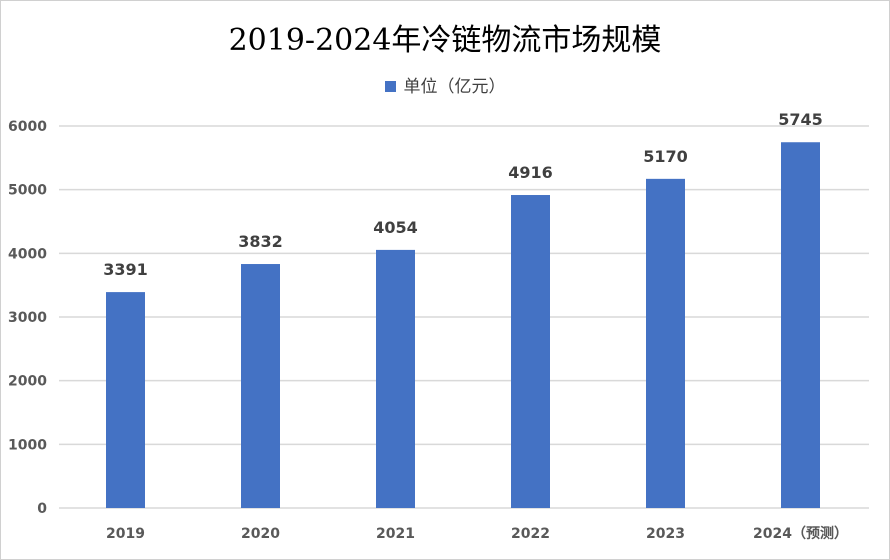 Image resolution: width=890 pixels, height=560 pixels. Describe the element at coordinates (27, 127) in the screenshot. I see `y-tick-label: 6000` at that location.